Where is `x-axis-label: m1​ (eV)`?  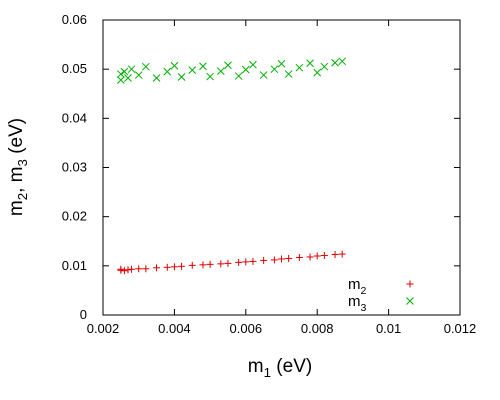
x-axis-label: m1​ (eV) is located at coordinates (280, 368).